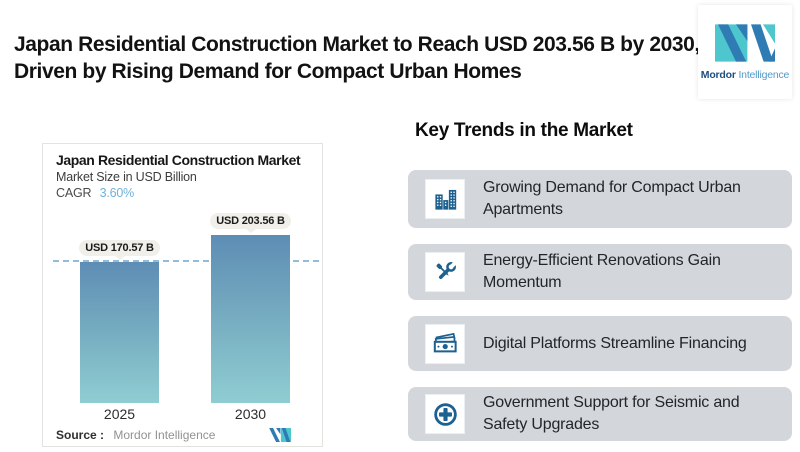  What do you see at coordinates (80, 435) in the screenshot?
I see `source-label: Source :` at bounding box center [80, 435].